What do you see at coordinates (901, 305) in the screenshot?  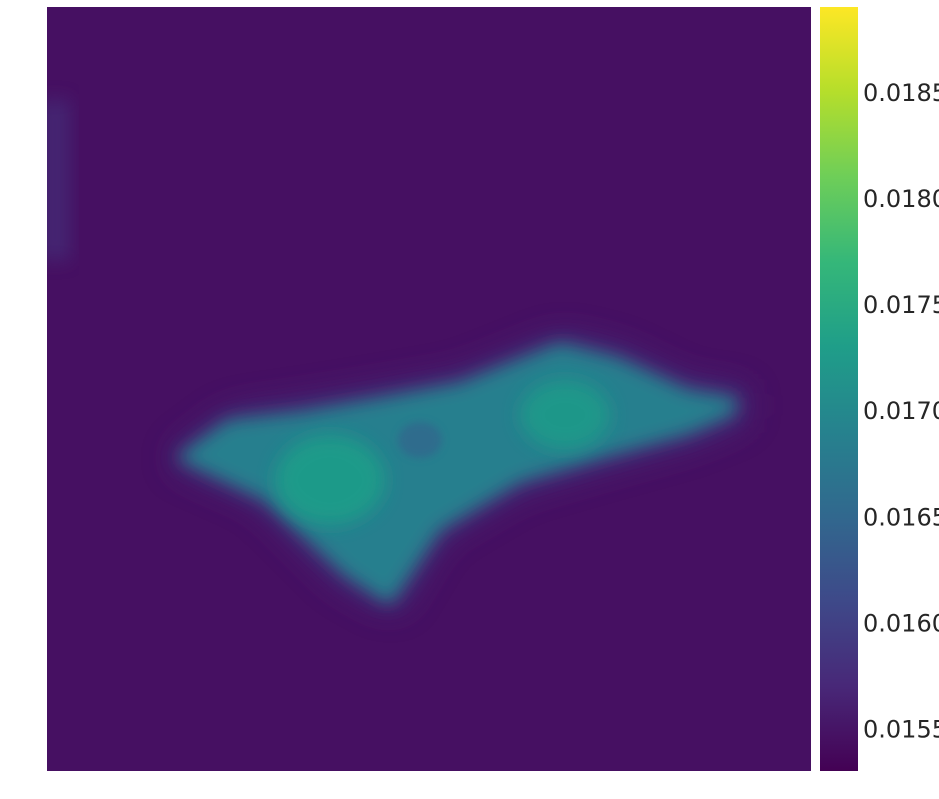 I see `colorbar-tick-label: 0.0175` at bounding box center [901, 305].